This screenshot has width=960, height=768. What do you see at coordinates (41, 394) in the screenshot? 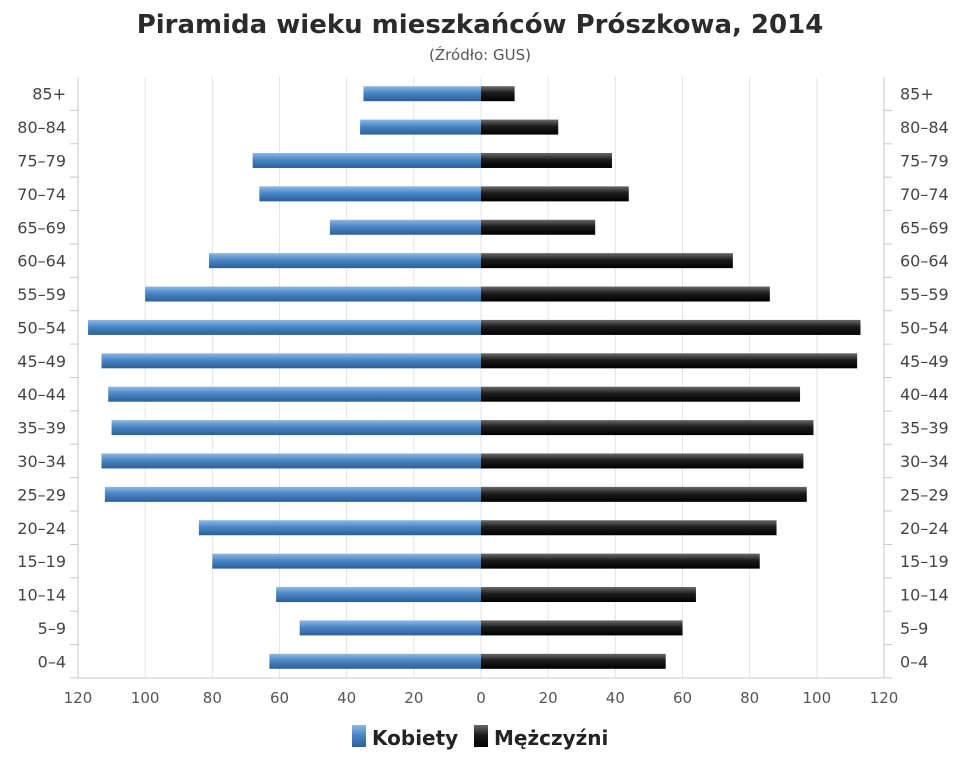
I see `category-label-left: 40–44` at bounding box center [41, 394].